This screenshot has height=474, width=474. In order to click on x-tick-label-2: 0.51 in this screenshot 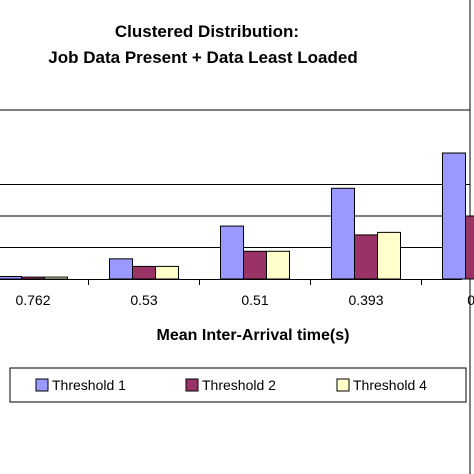, I will do `click(254, 300)`.